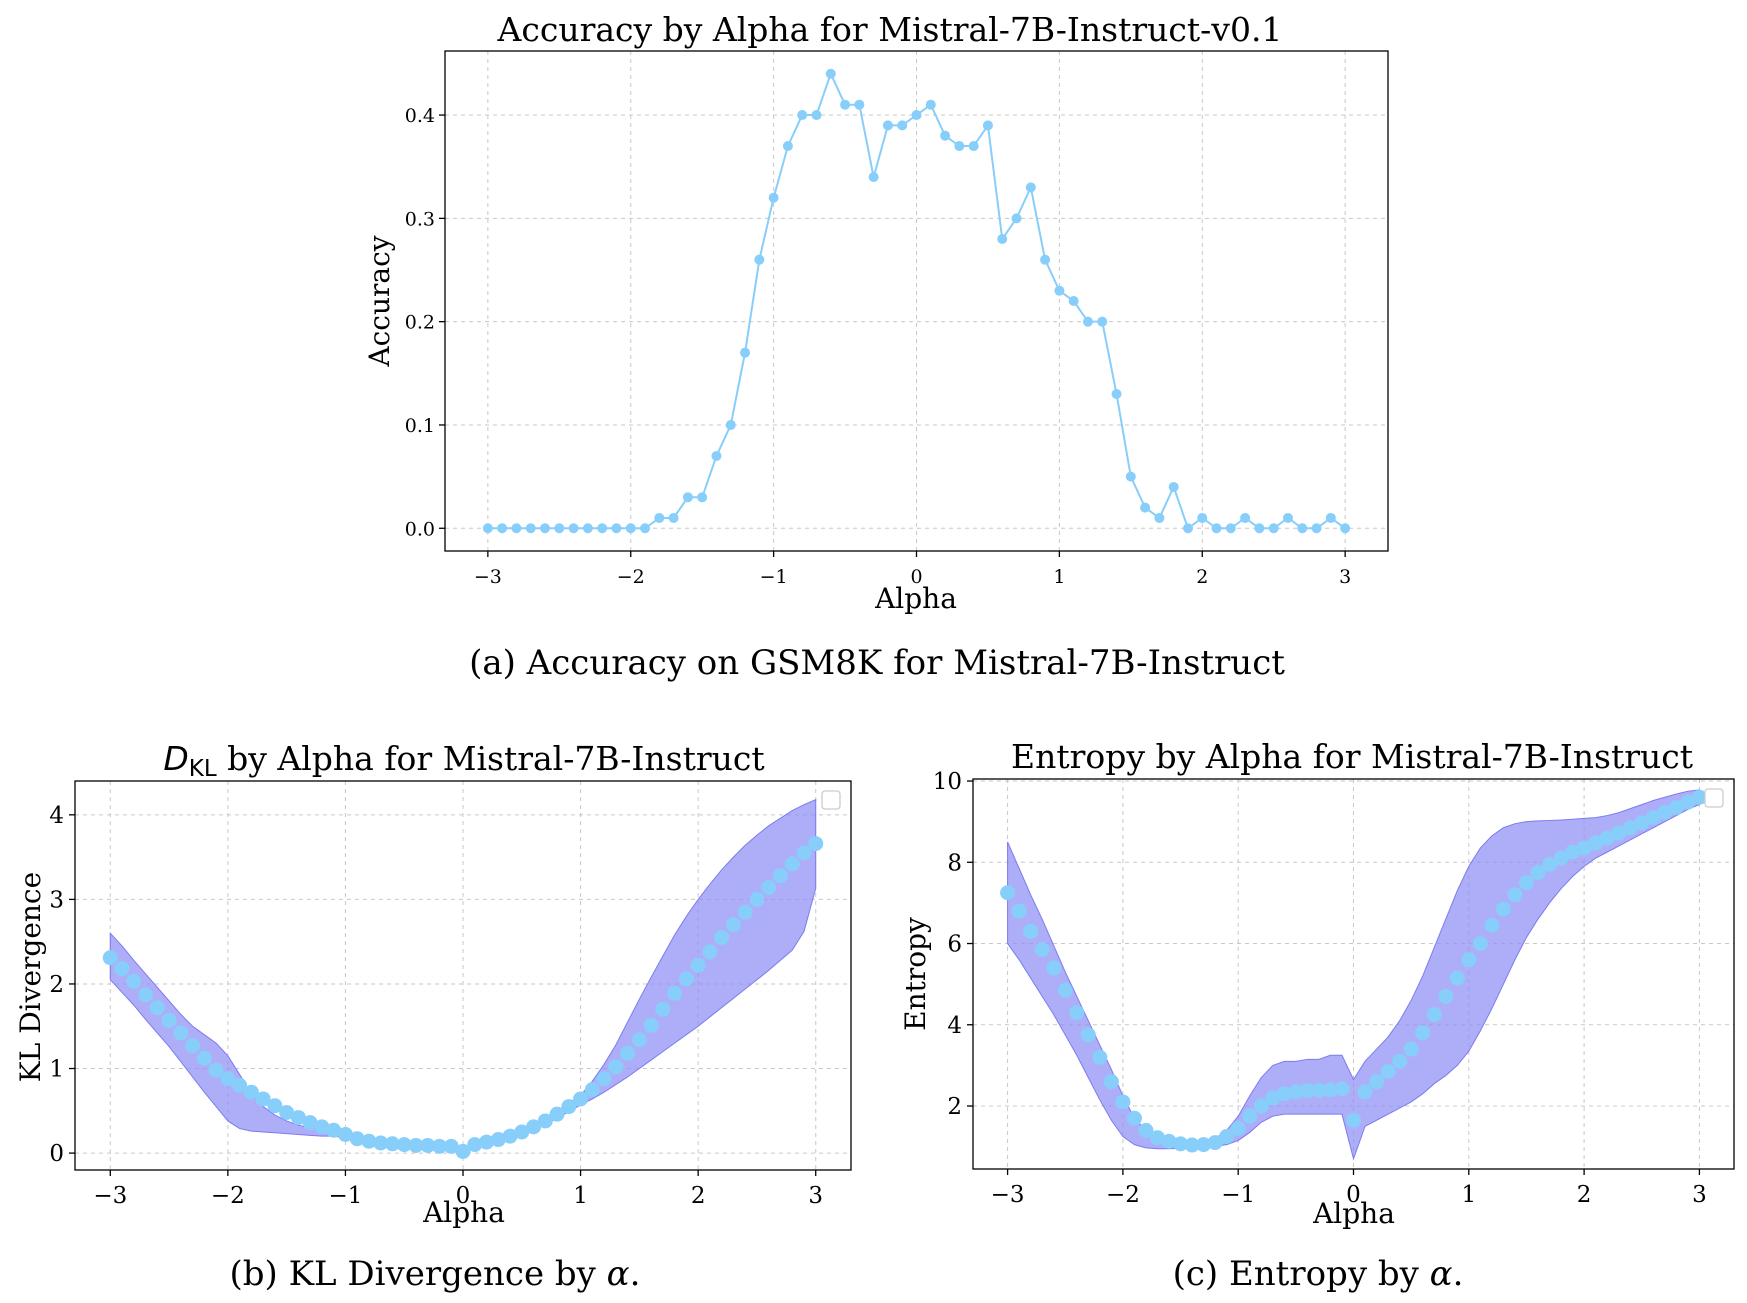 This screenshot has width=1747, height=1303. I want to click on y-tick-label: 10, so click(947, 782).